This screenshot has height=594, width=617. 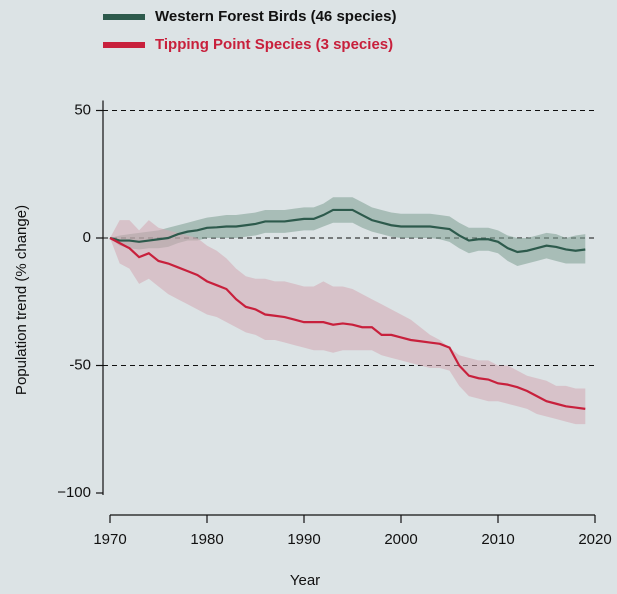 What do you see at coordinates (497, 539) in the screenshot?
I see `x-tick-label: 2010` at bounding box center [497, 539].